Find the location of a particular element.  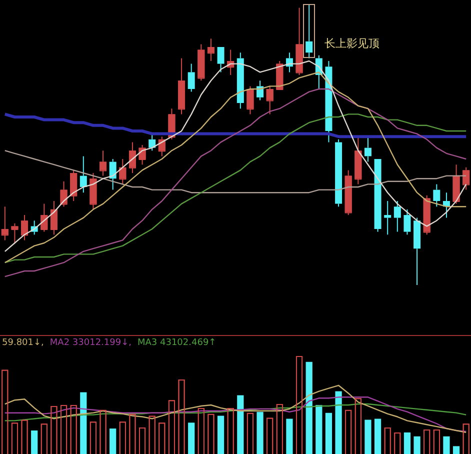

text: MA2 33012.199↓, is located at coordinates (91, 343).